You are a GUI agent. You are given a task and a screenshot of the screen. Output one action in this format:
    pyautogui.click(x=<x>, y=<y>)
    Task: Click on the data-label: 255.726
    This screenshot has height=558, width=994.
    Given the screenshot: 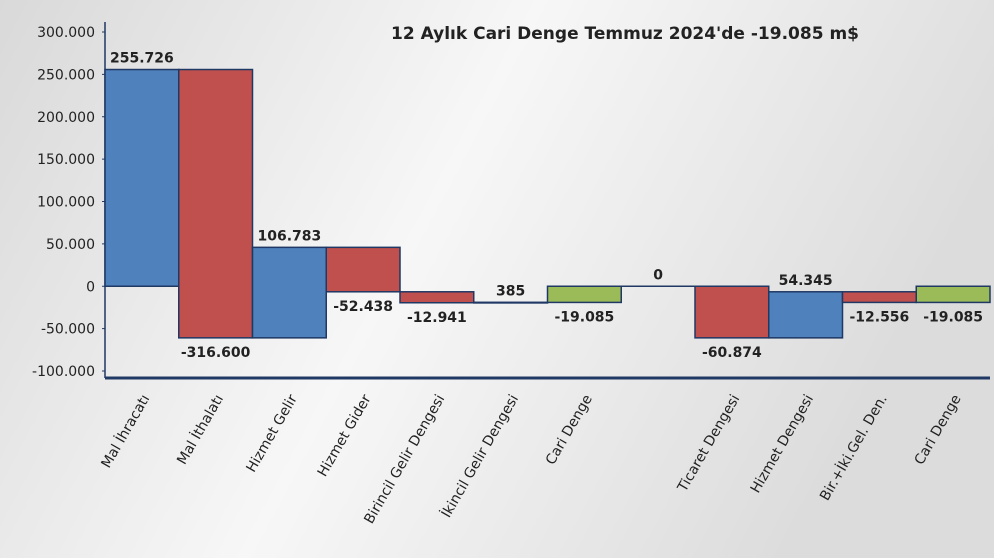 What is the action you would take?
    pyautogui.click(x=142, y=59)
    